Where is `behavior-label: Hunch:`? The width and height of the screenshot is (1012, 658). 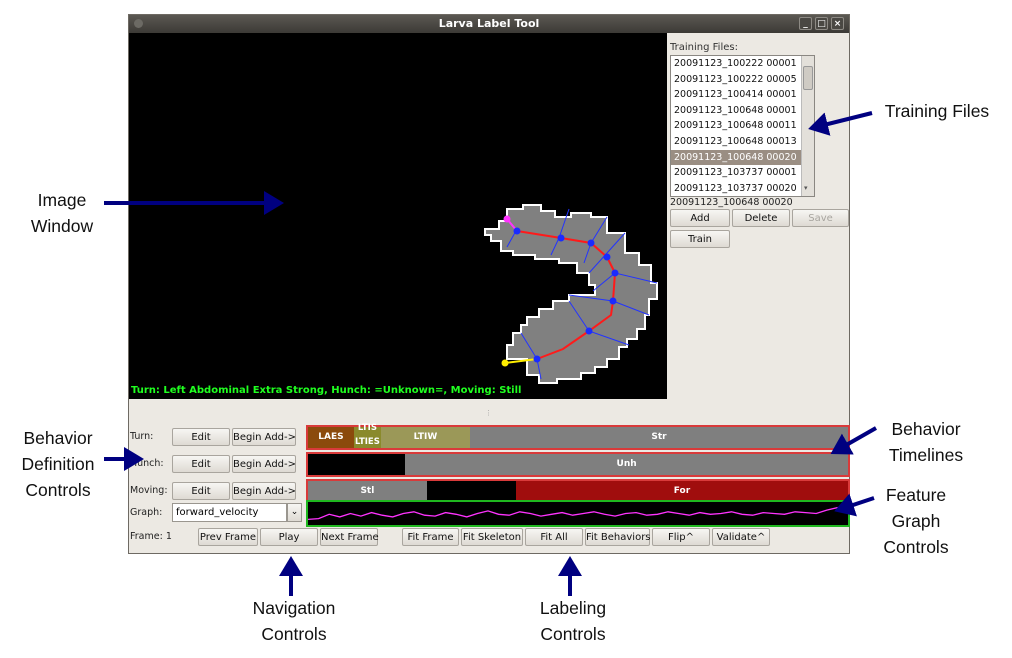
behavior-label: Hunch: is located at coordinates (147, 463).